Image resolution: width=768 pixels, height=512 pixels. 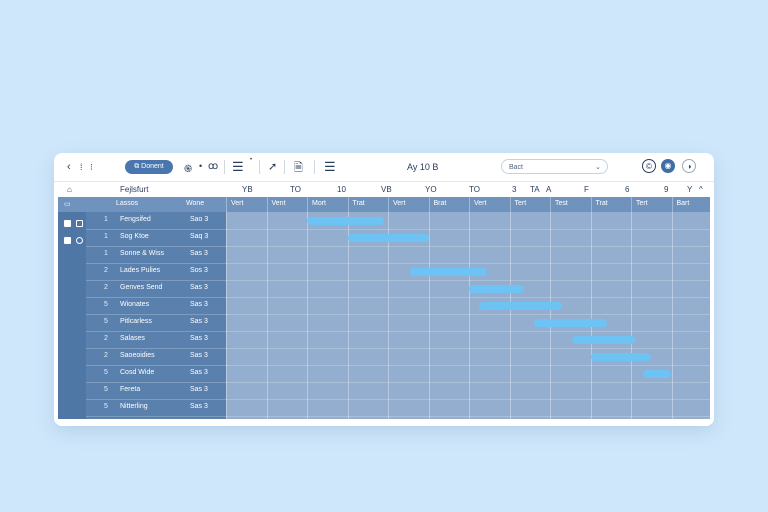 I want to click on task-row: 2 Salases Sas 3, so click(x=156, y=339).